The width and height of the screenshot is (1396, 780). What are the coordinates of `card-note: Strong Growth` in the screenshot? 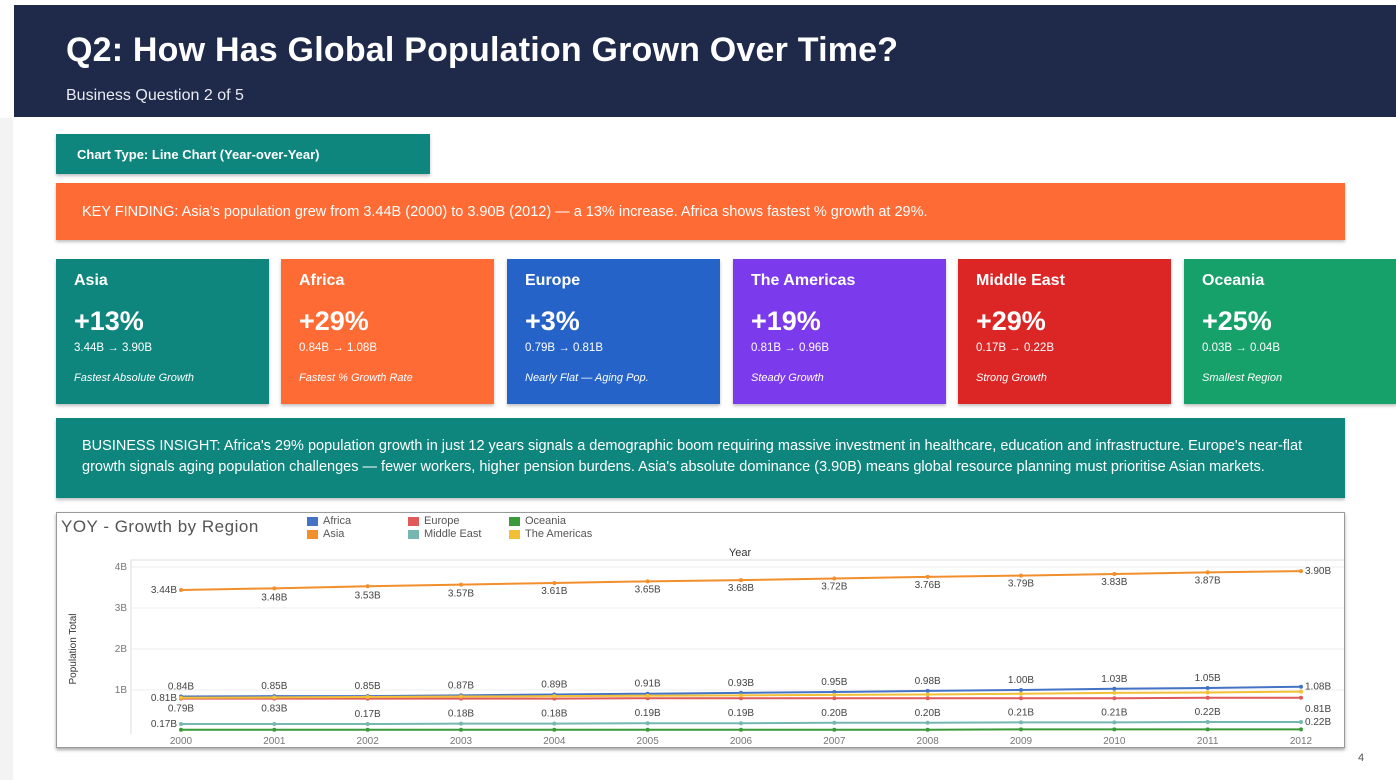 It's located at (1011, 378).